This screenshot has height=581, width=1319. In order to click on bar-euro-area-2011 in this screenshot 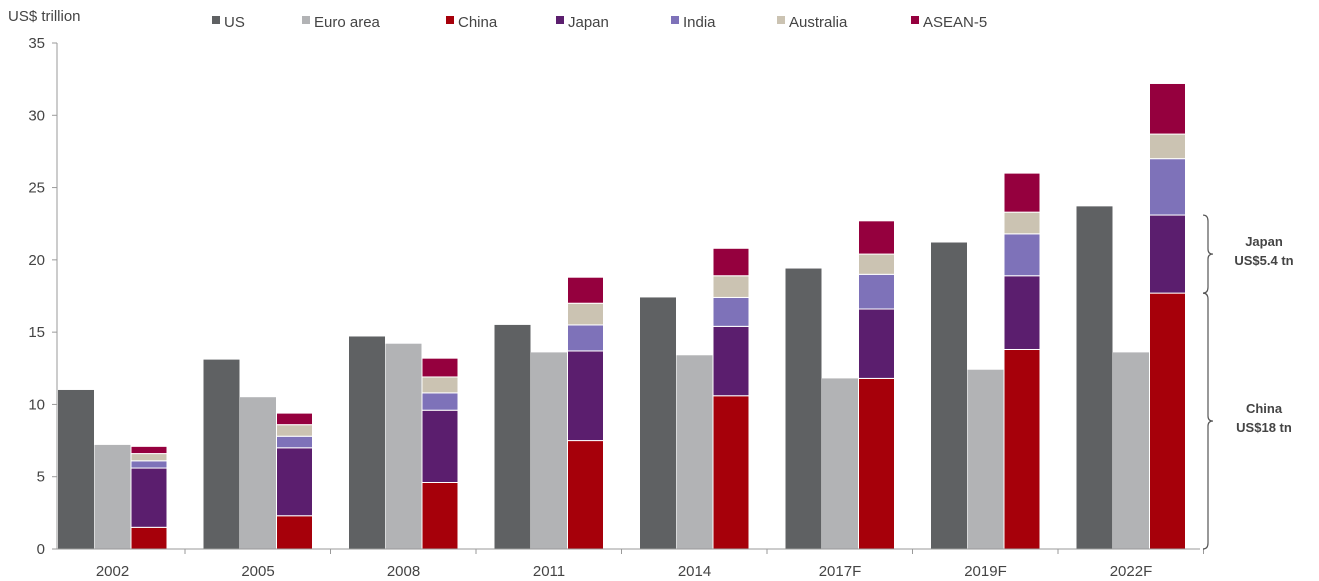, I will do `click(549, 450)`.